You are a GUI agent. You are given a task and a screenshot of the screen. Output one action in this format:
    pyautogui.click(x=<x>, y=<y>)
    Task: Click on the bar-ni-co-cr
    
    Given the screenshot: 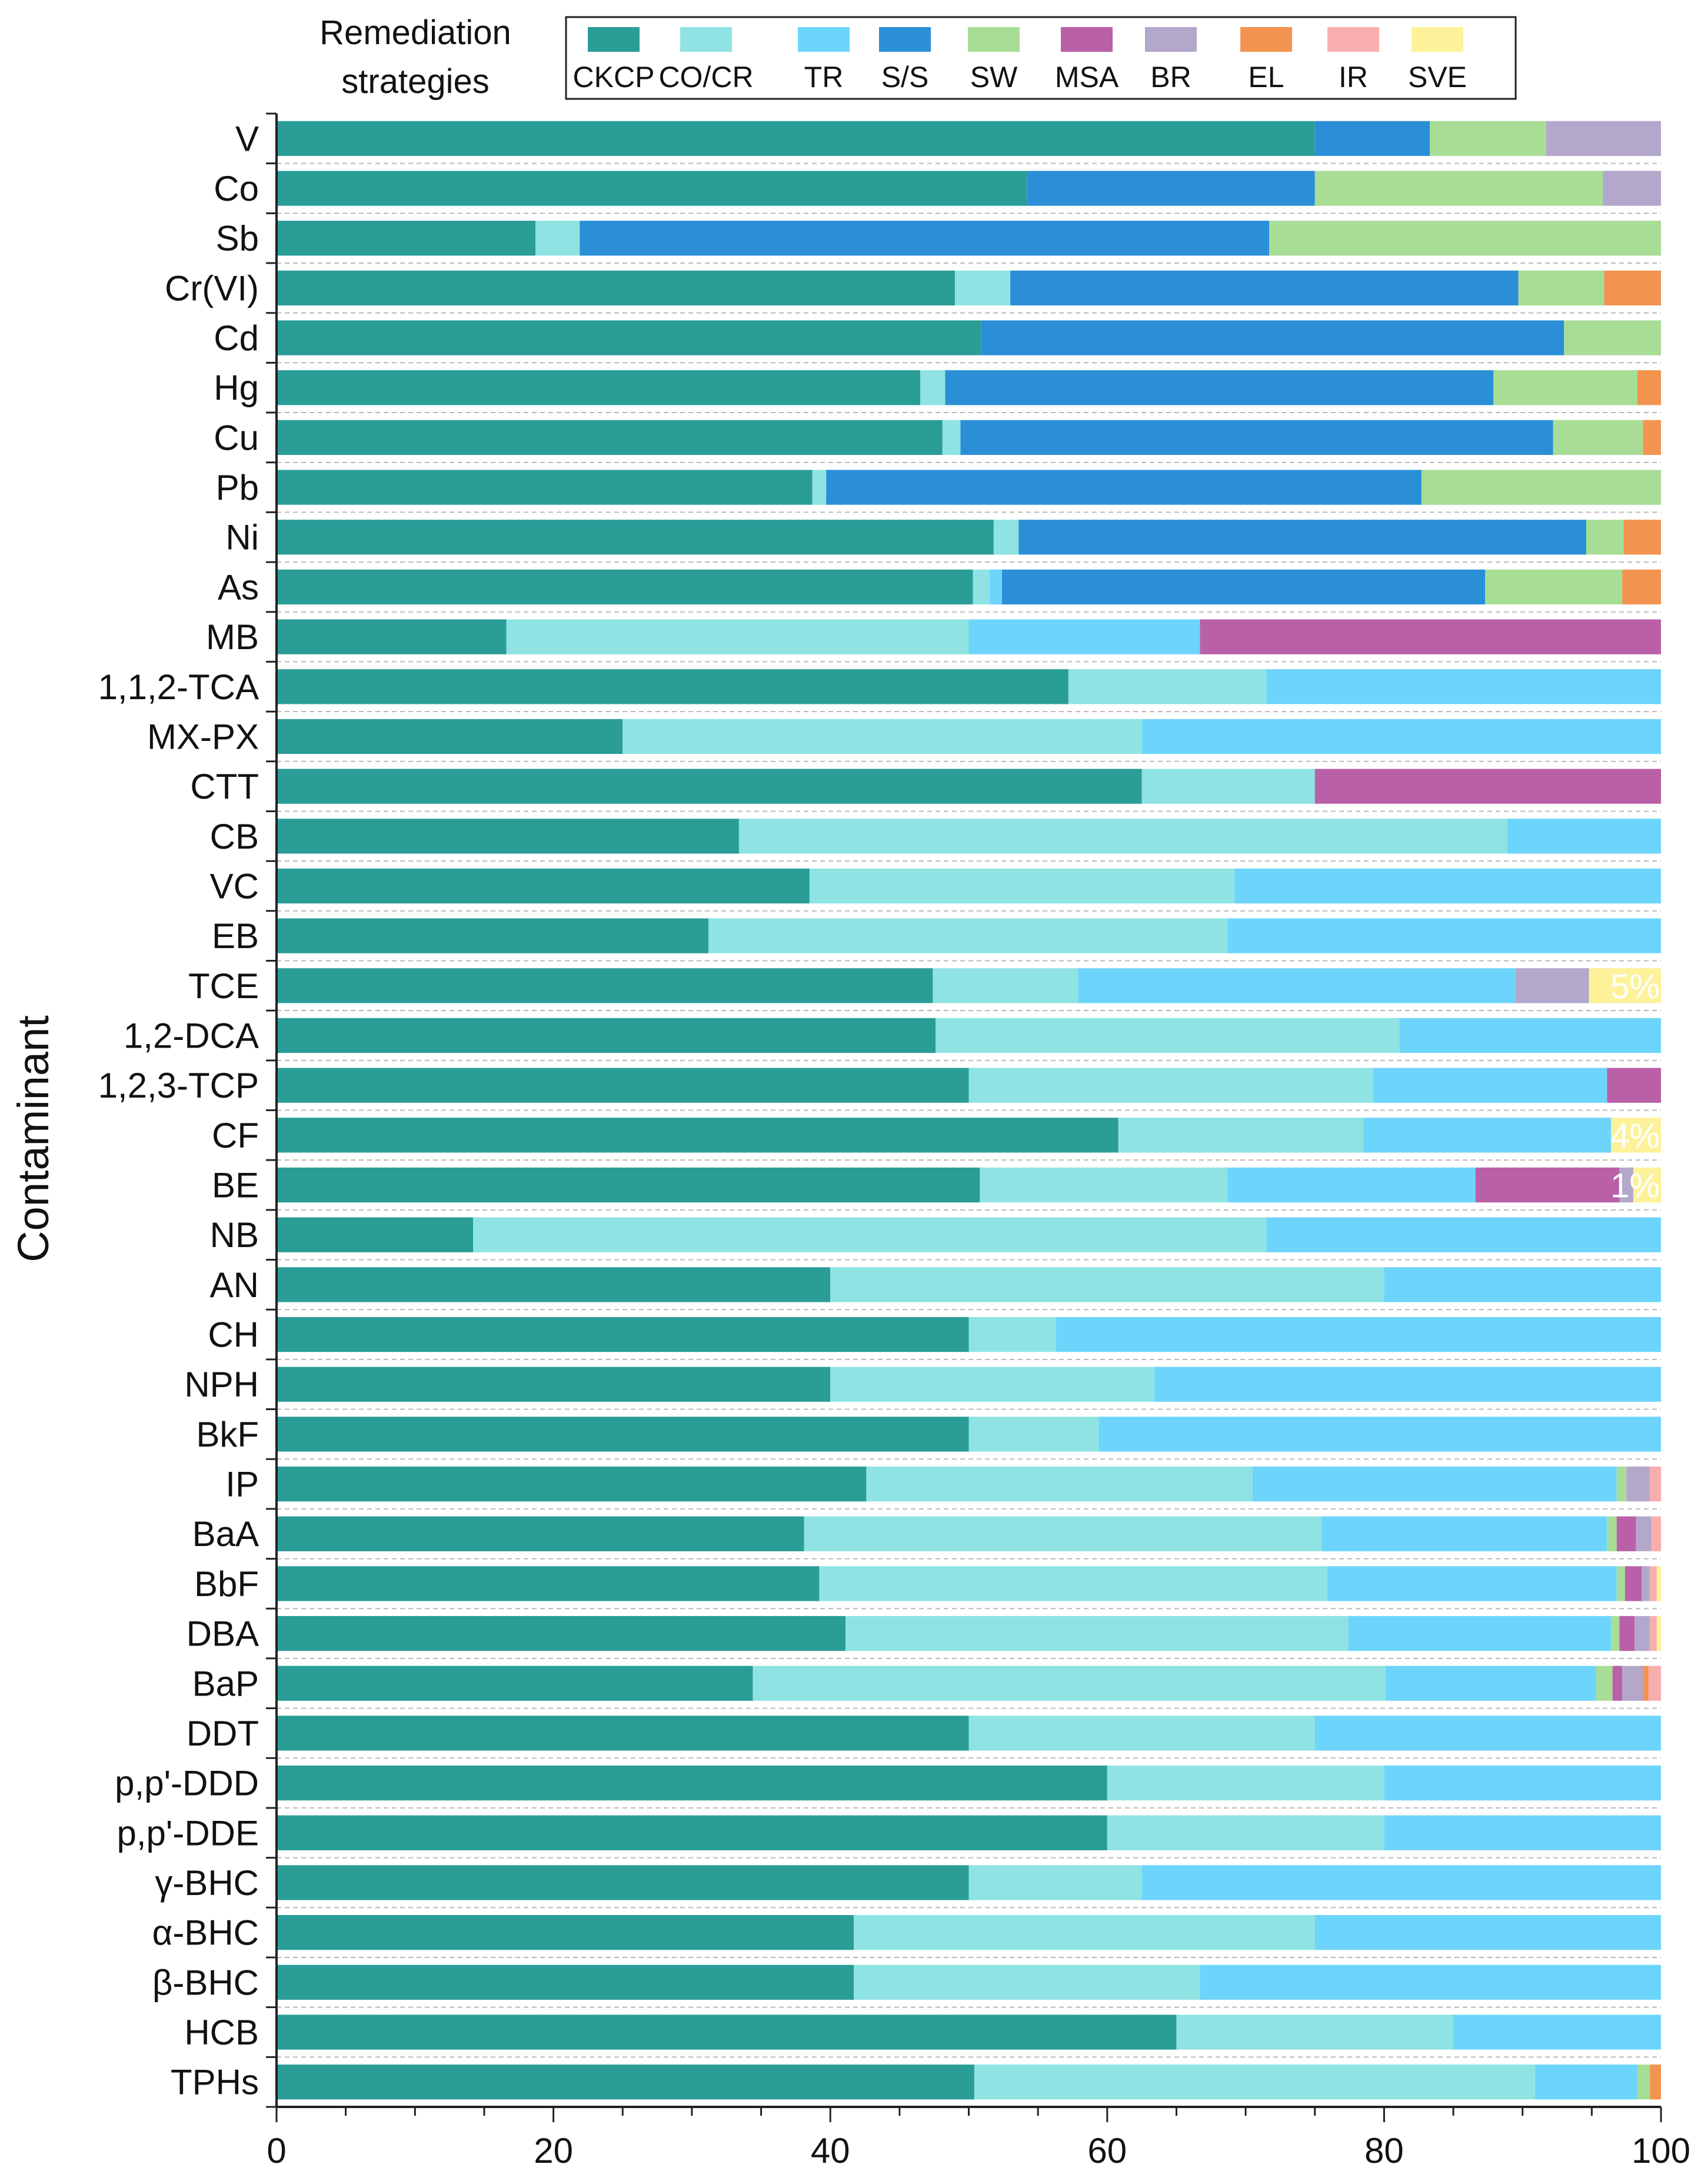 What is the action you would take?
    pyautogui.click(x=1006, y=537)
    